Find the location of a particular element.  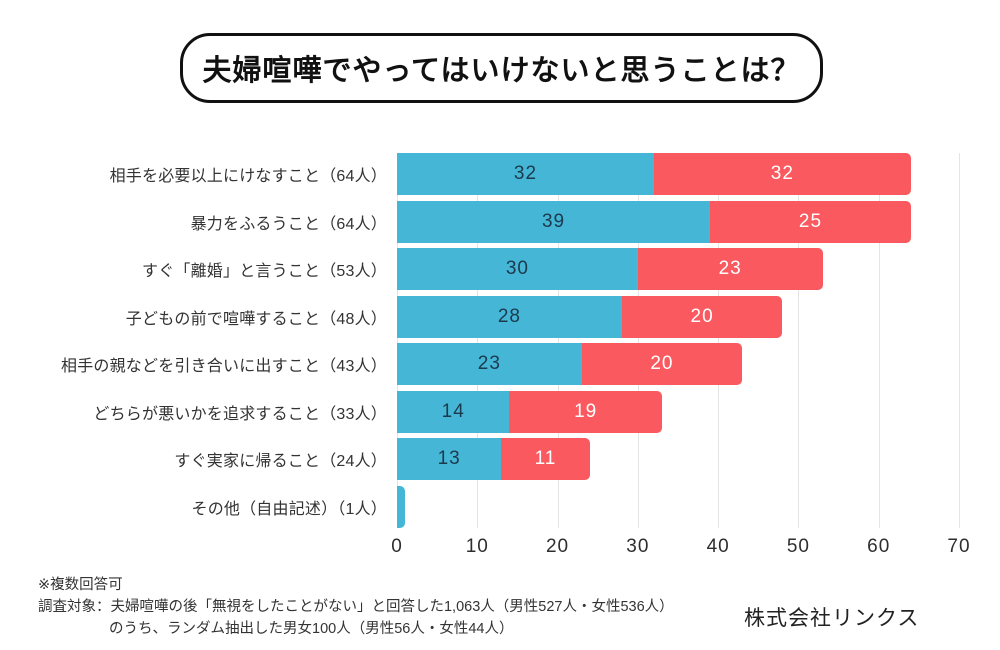

bar-value-label: 14 is located at coordinates (453, 411).